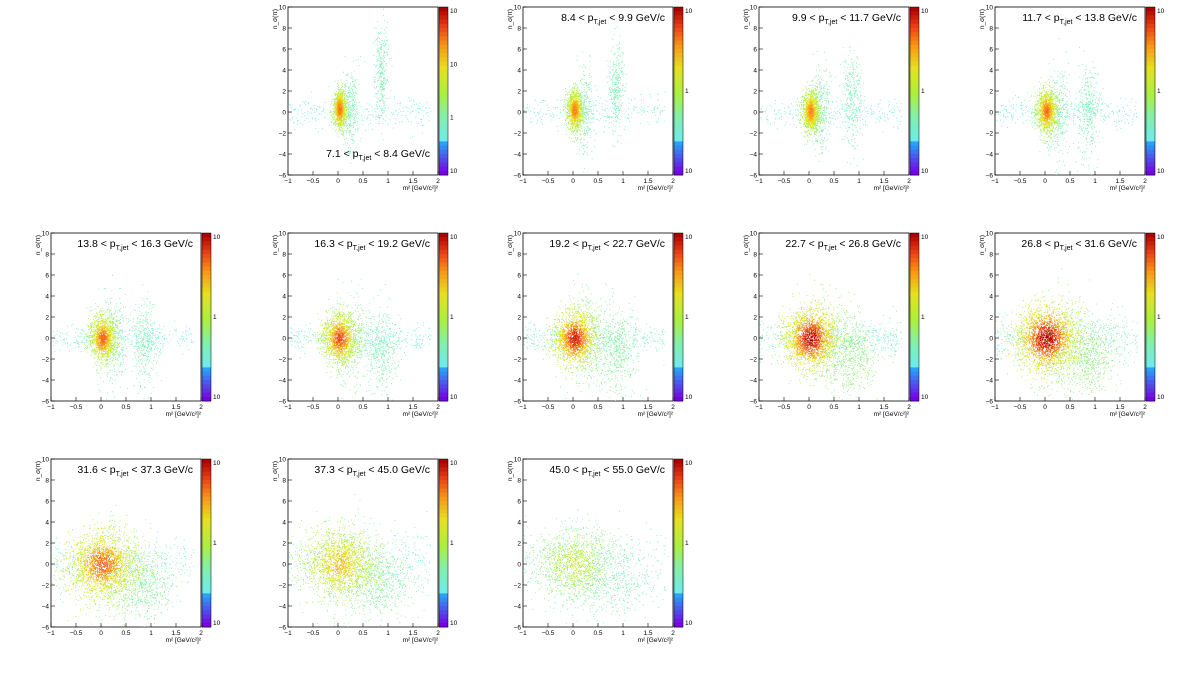 This screenshot has height=679, width=1181. I want to click on colorbar: 10 1 10, so click(683, 317).